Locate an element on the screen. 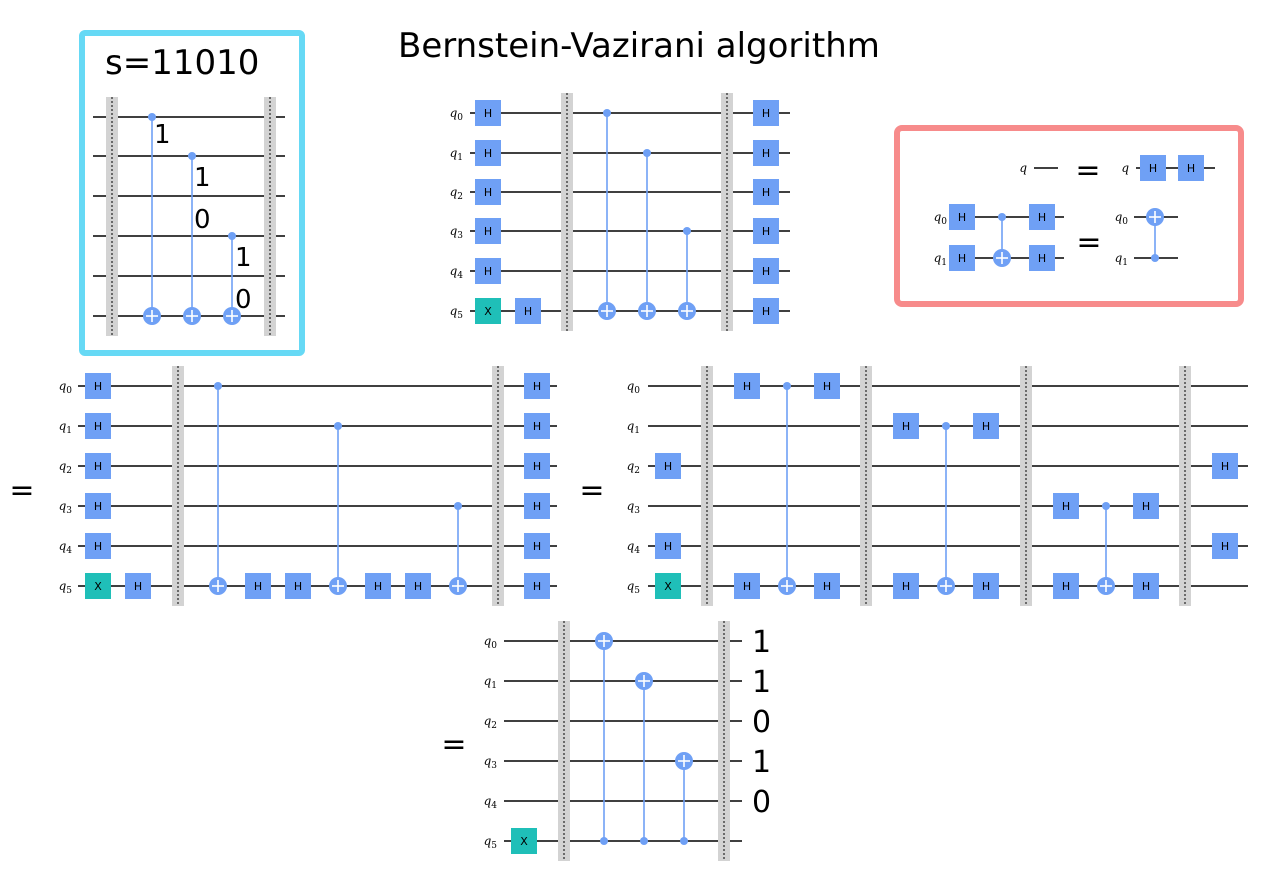  output-bit: 0 is located at coordinates (761, 722).